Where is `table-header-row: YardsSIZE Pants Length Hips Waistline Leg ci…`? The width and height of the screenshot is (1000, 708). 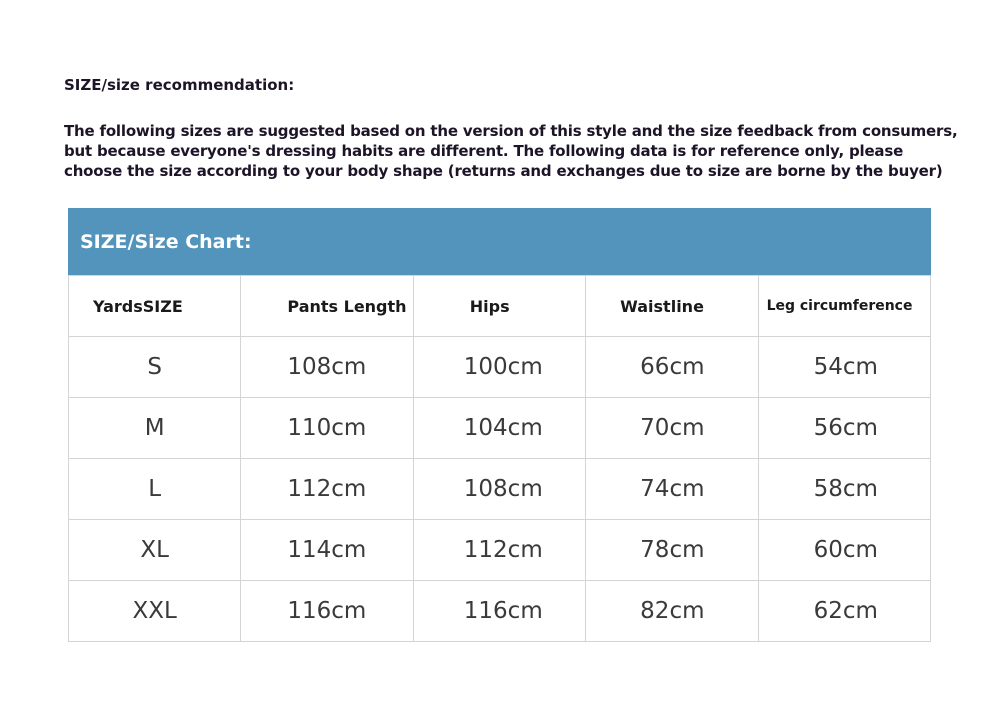 table-header-row: YardsSIZE Pants Length Hips Waistline Leg ci… is located at coordinates (499, 306).